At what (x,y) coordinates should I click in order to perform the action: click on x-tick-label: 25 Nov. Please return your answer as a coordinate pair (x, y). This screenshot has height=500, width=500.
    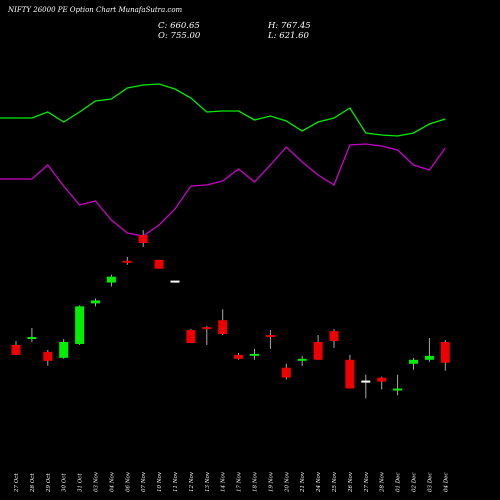
    Looking at the image, I should click on (335, 482).